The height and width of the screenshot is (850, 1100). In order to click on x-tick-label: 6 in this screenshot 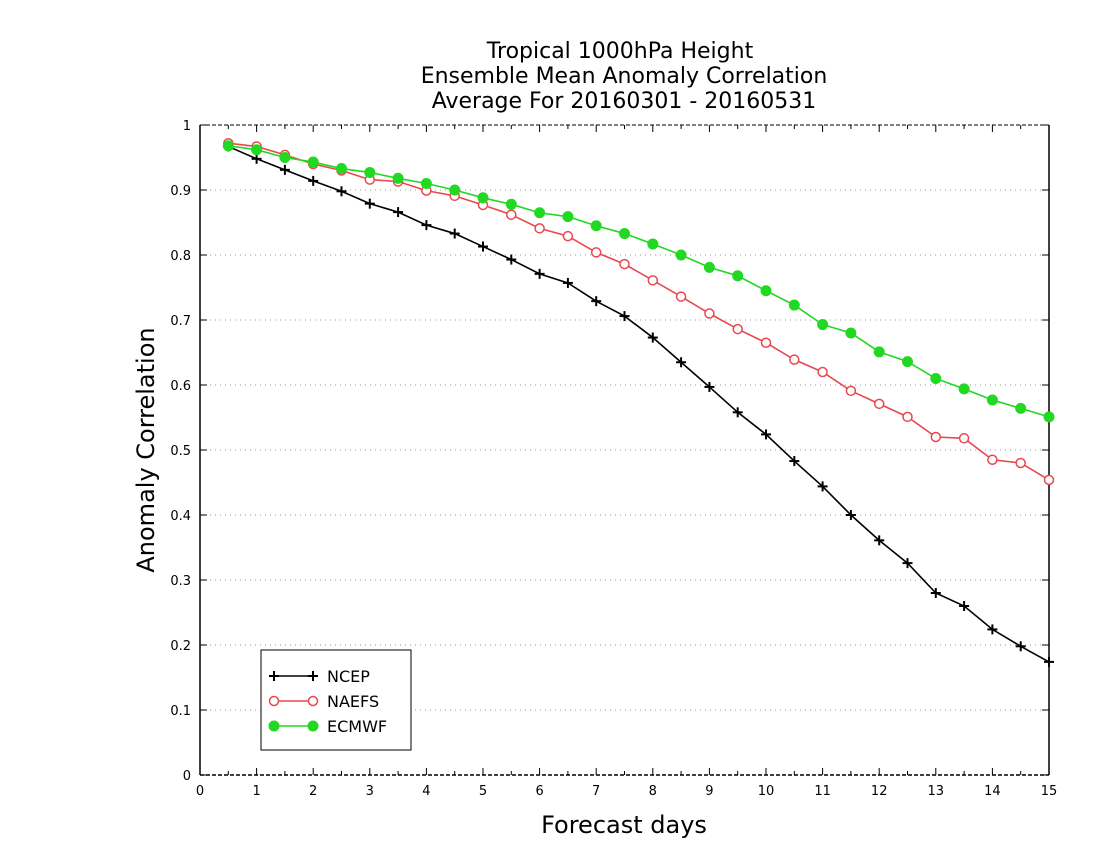, I will do `click(539, 791)`.